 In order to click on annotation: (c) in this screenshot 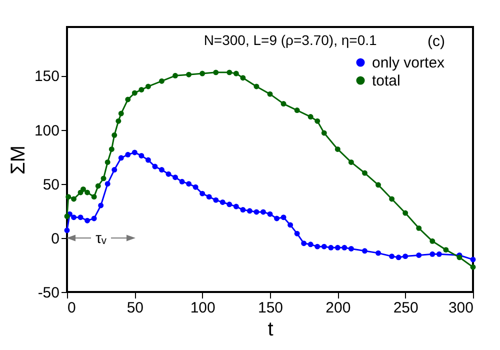, I will do `click(436, 41)`.